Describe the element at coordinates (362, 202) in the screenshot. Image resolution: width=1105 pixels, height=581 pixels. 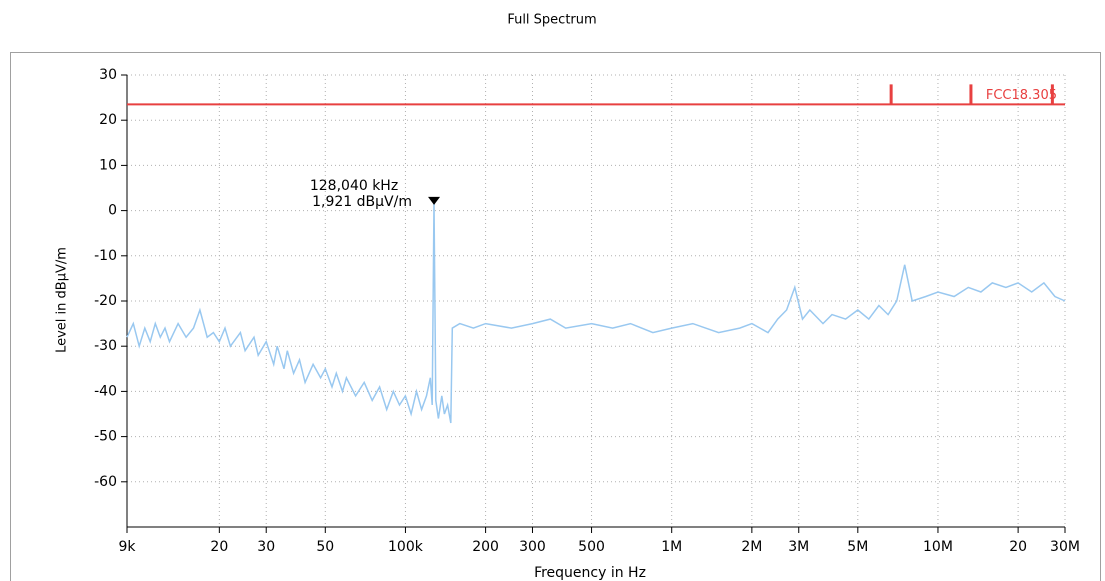
I see `peak-label-y: 1,921 dBµV/m` at that location.